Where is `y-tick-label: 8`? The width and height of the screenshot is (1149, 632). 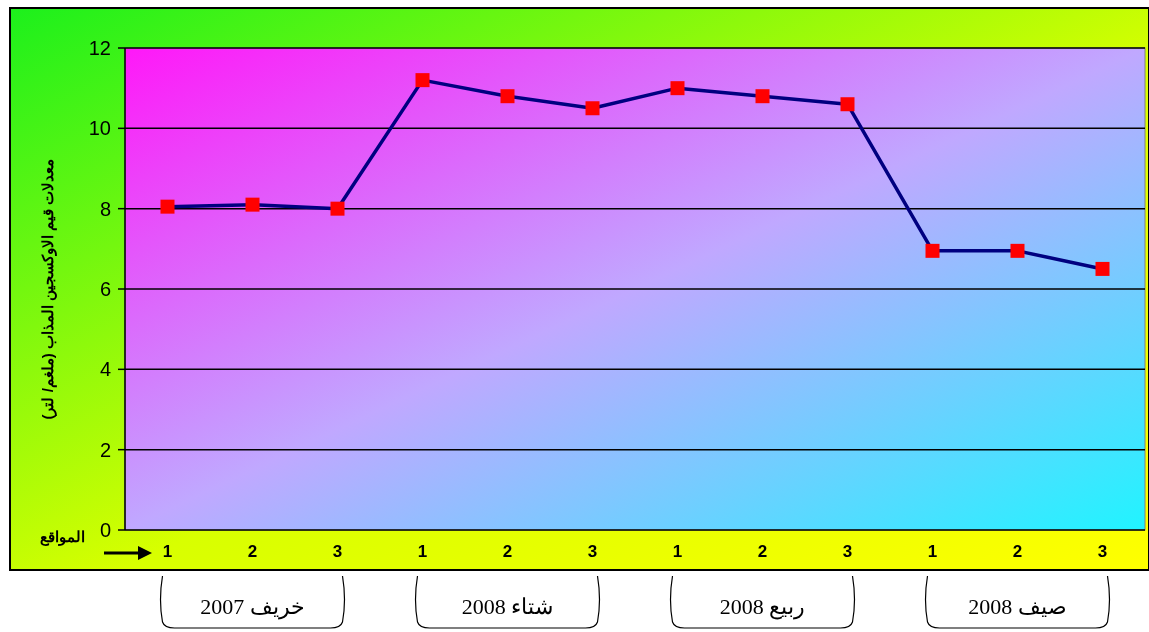 y-tick-label: 8 is located at coordinates (105, 208).